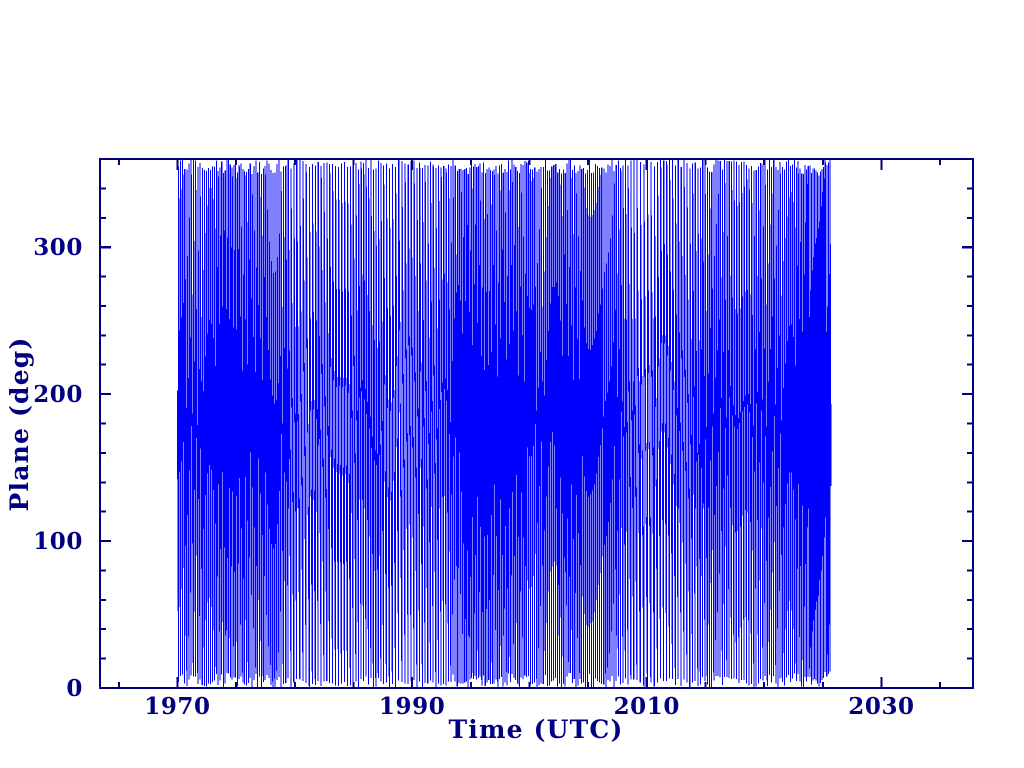  I want to click on y-tick-label: 300, so click(58, 247).